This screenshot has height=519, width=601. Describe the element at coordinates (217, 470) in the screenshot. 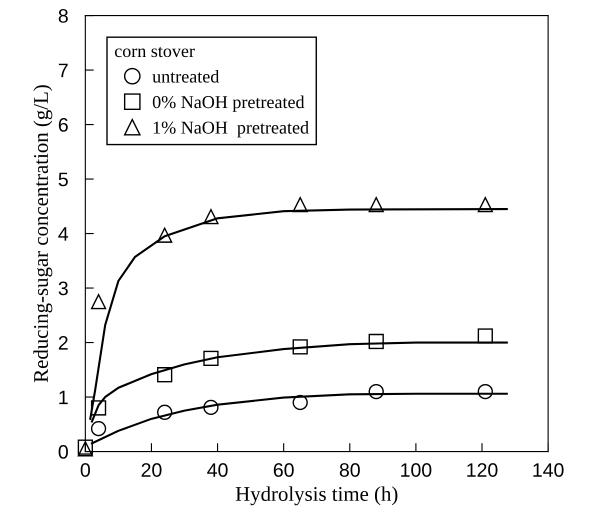

I see `x-tick-label: 40` at that location.